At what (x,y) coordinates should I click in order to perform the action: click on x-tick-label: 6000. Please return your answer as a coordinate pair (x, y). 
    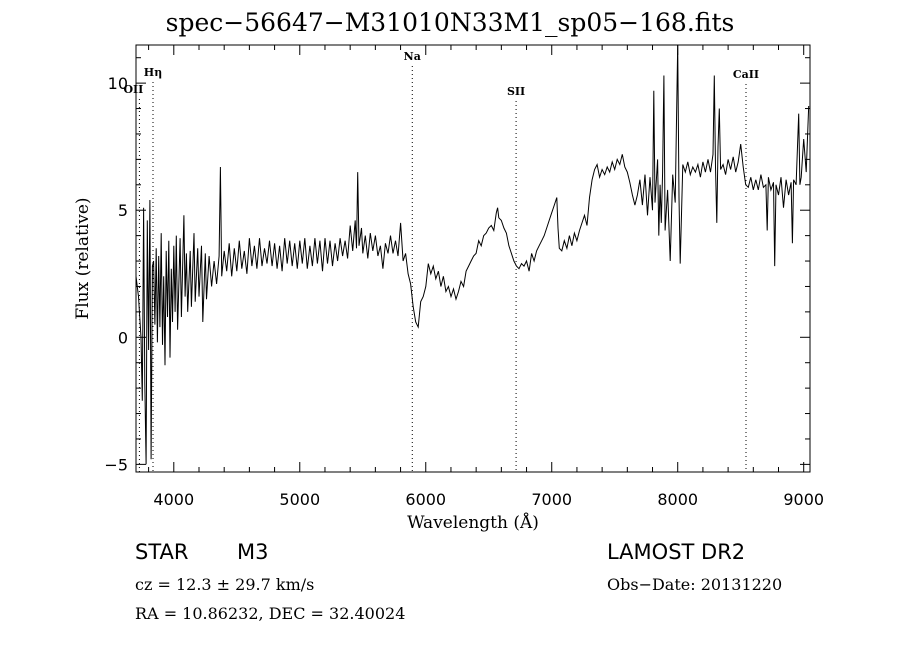
    Looking at the image, I should click on (425, 499).